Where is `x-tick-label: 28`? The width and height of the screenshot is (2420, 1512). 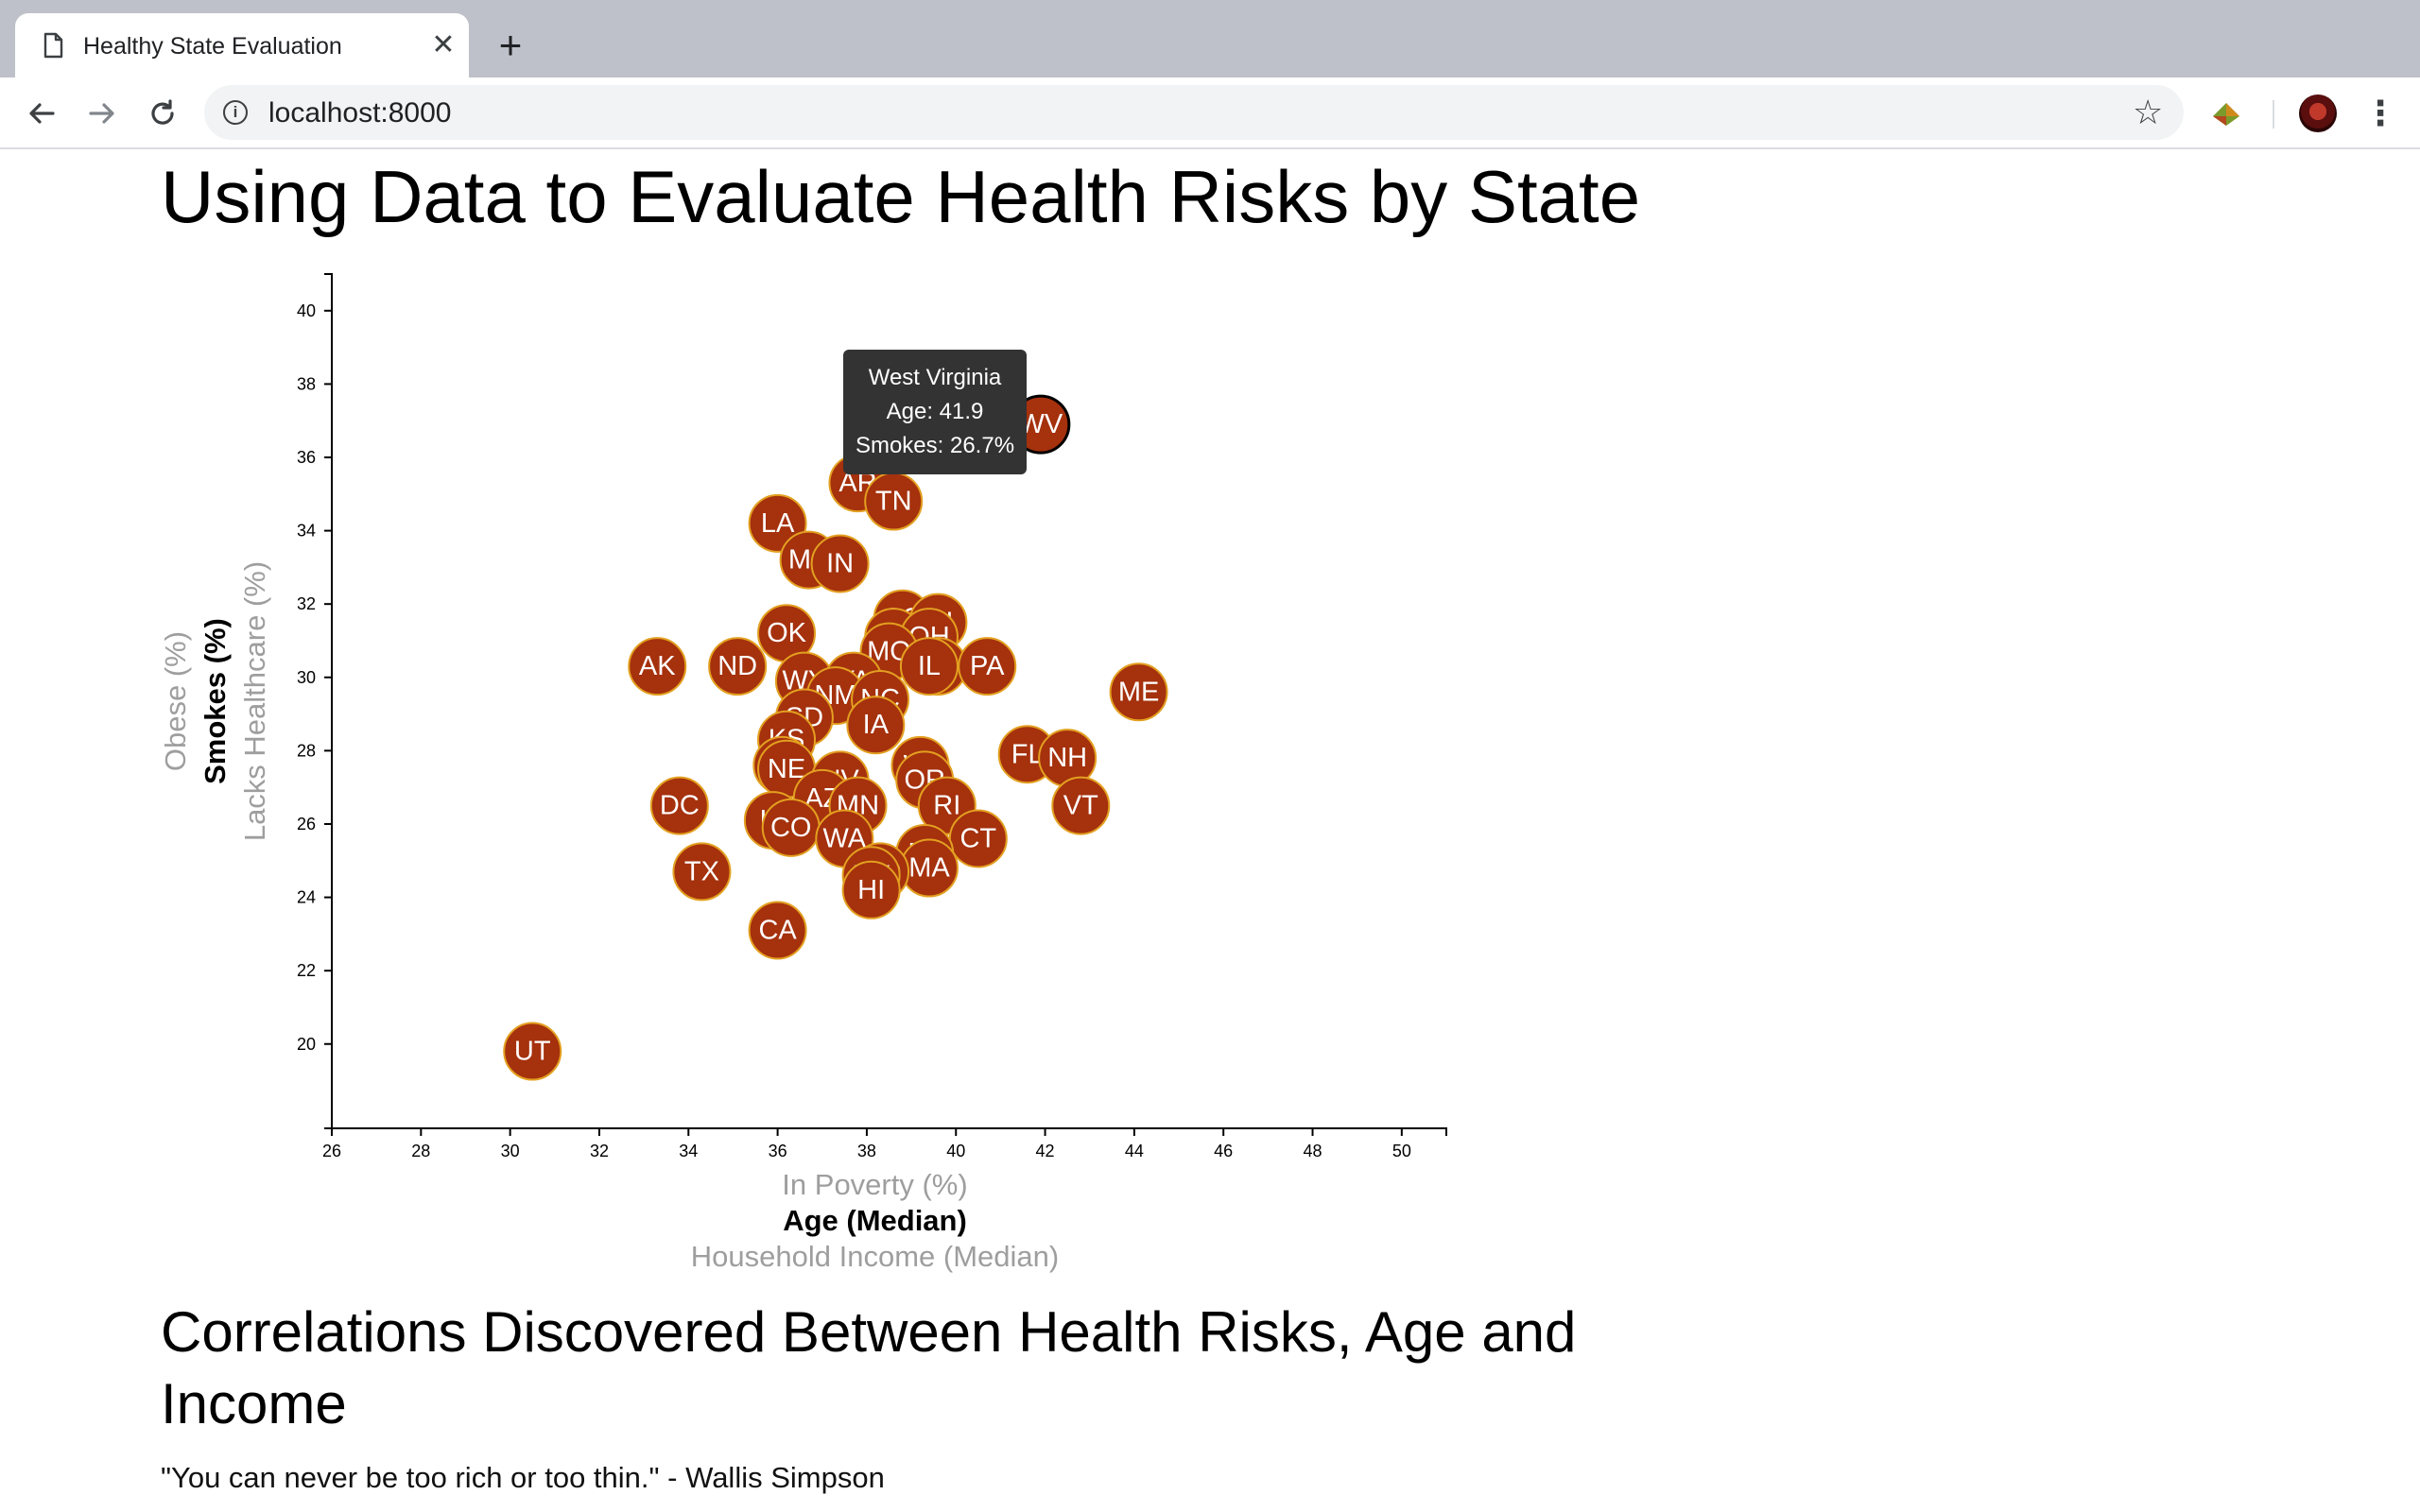
x-tick-label: 28 is located at coordinates (421, 1151).